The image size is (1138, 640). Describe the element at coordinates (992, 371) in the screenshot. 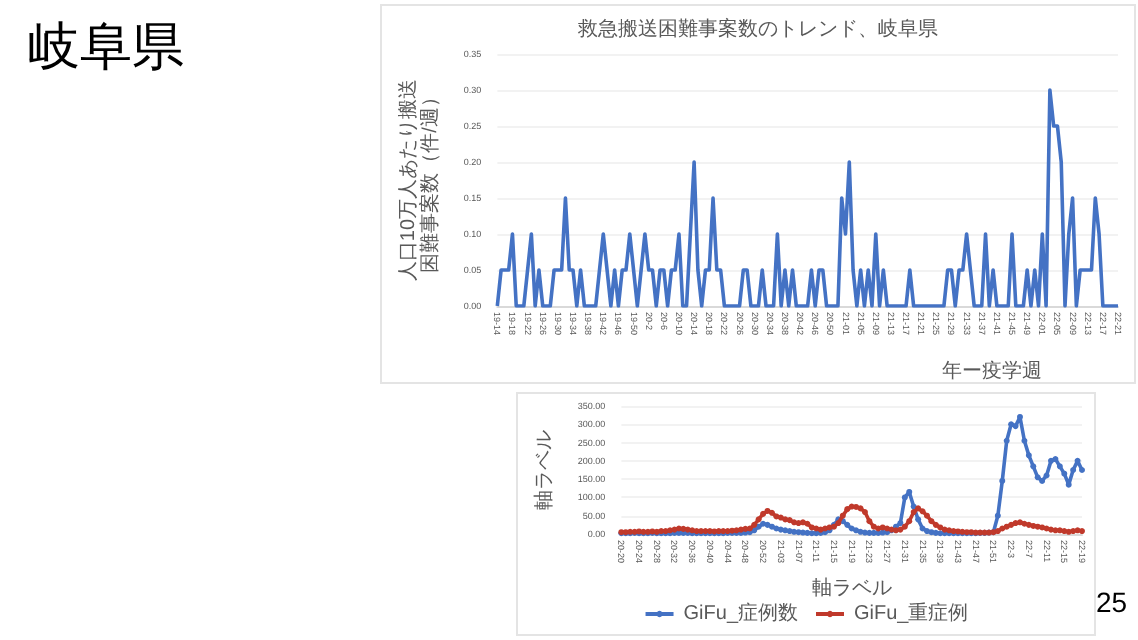

I see `x-axis-title: 年ー疫学週` at that location.